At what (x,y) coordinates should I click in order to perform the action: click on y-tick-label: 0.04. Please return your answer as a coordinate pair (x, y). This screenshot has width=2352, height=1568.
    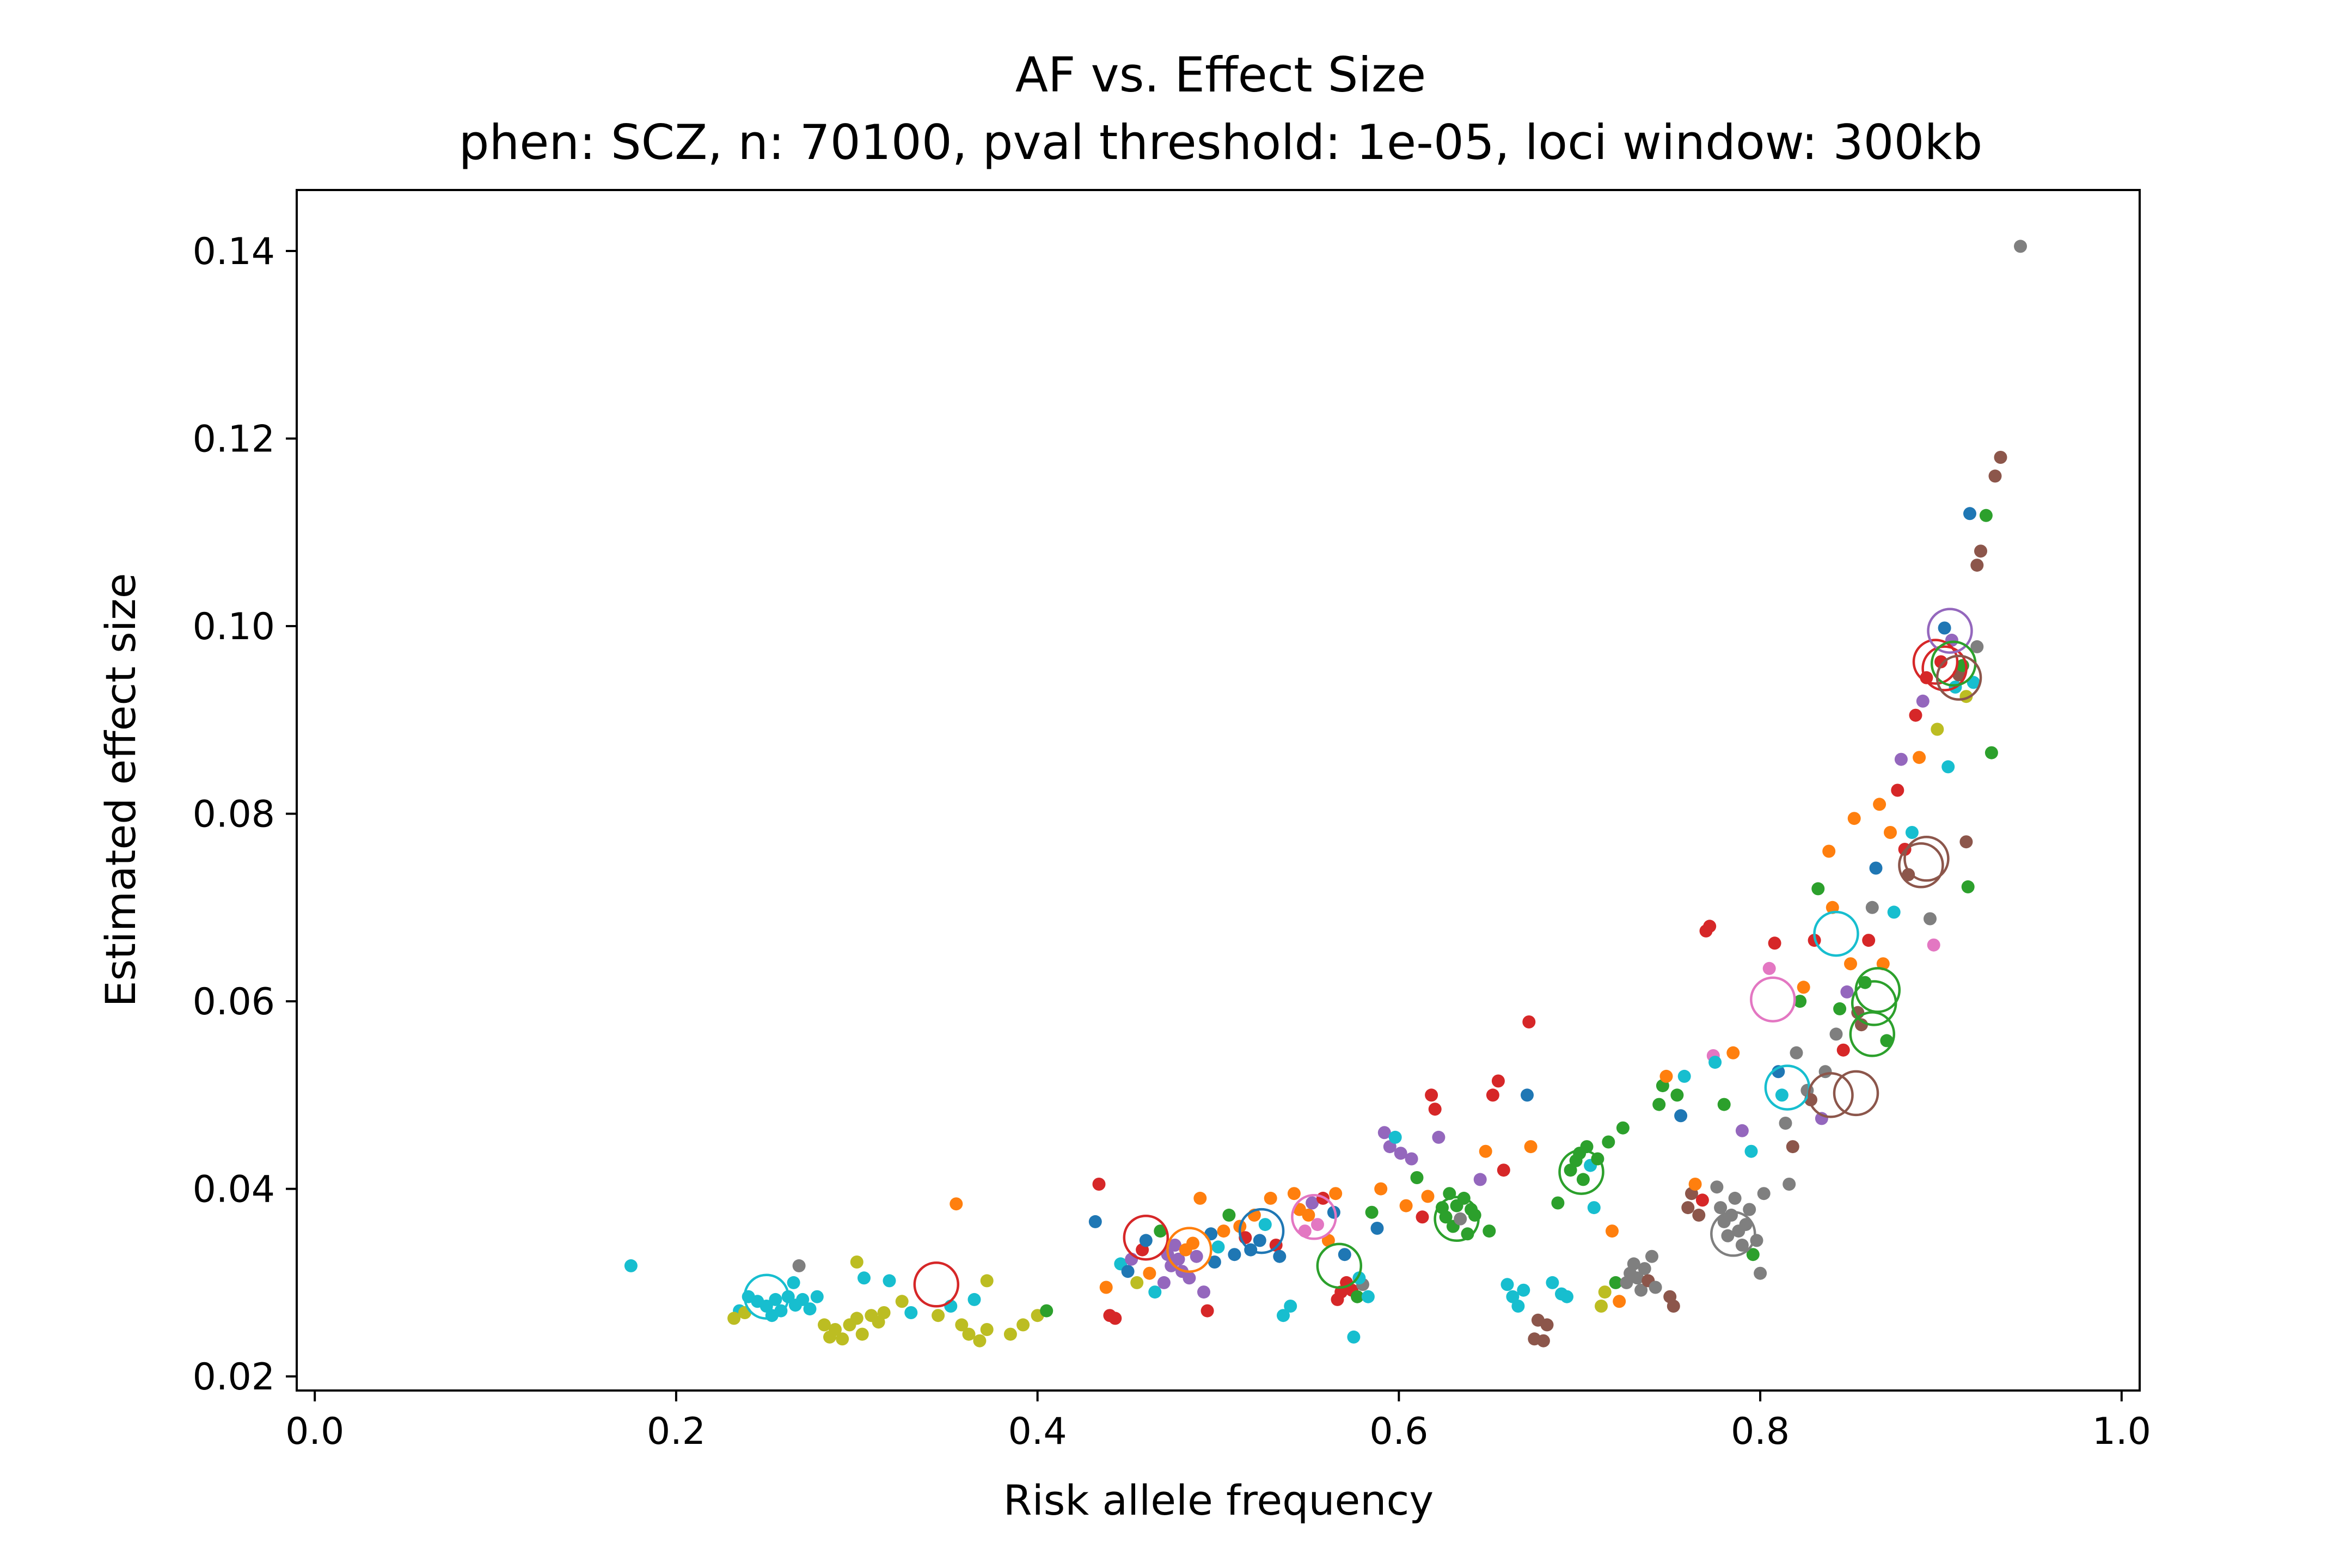
    Looking at the image, I should click on (234, 1189).